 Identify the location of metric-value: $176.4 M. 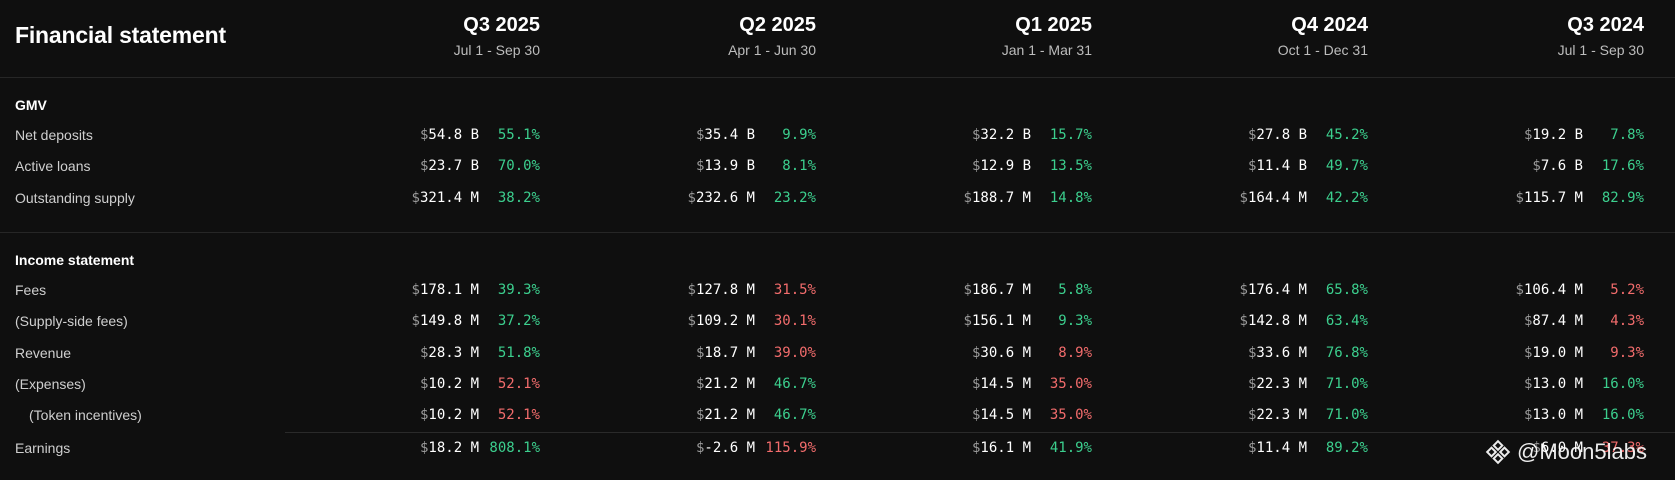
(1273, 290).